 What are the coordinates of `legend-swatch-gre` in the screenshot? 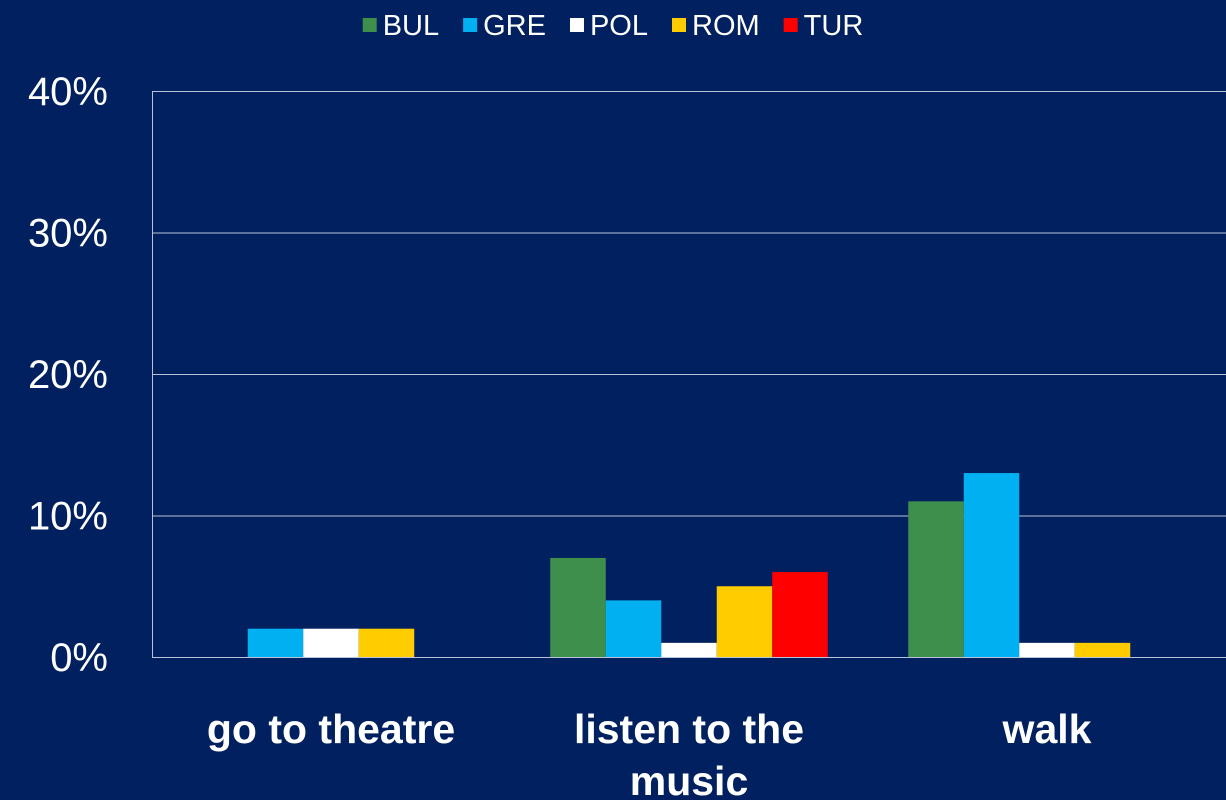 It's located at (470, 25).